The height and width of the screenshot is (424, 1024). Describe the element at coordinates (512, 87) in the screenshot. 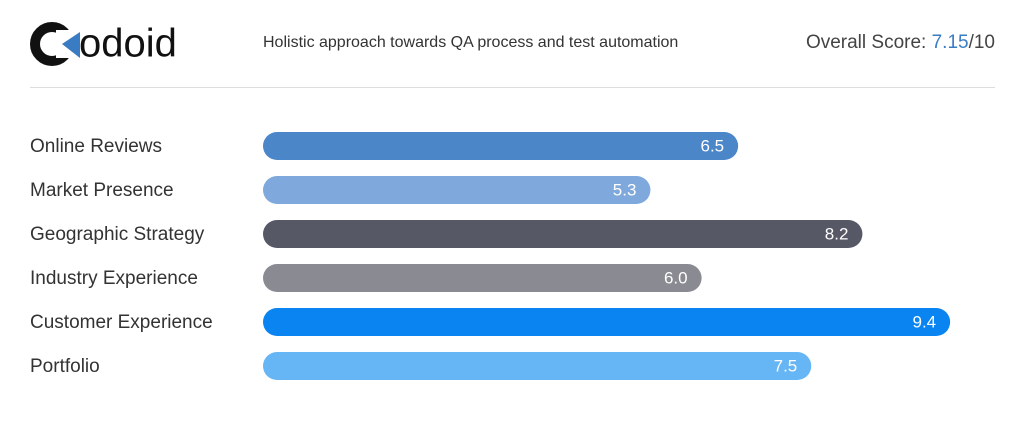

I see `divider` at that location.